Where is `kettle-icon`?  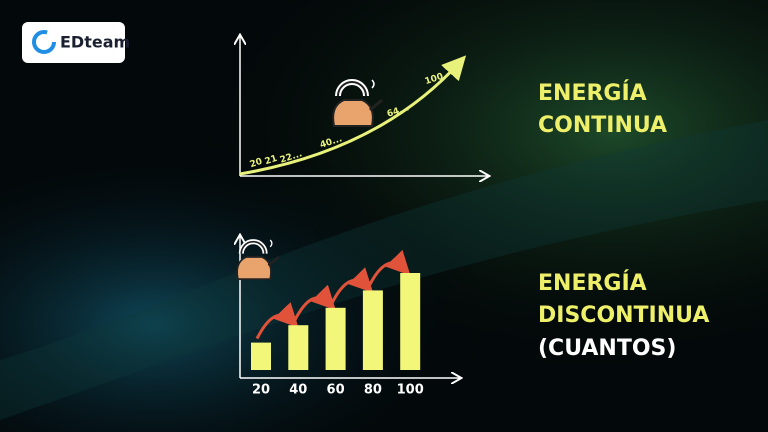
kettle-icon is located at coordinates (357, 103).